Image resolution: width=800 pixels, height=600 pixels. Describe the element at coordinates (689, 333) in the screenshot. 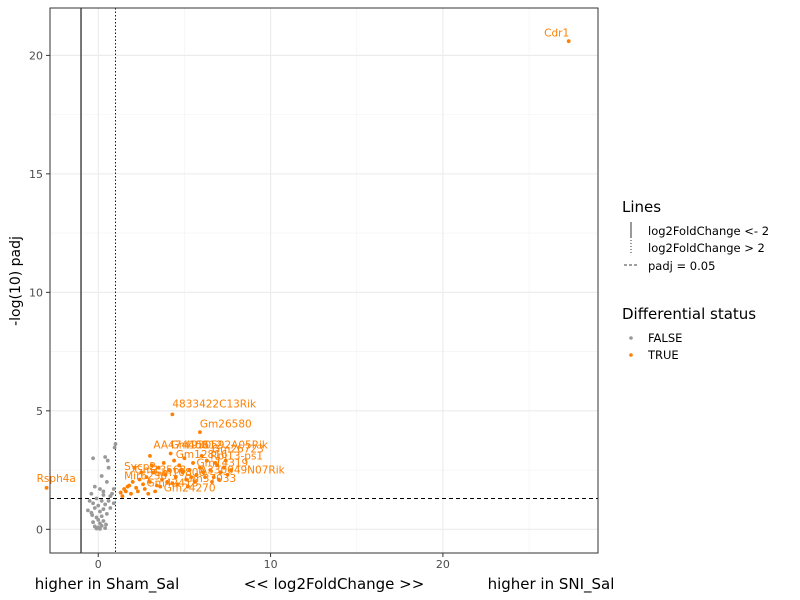

I see `legend-status: Differential status FALSE TRUE` at that location.